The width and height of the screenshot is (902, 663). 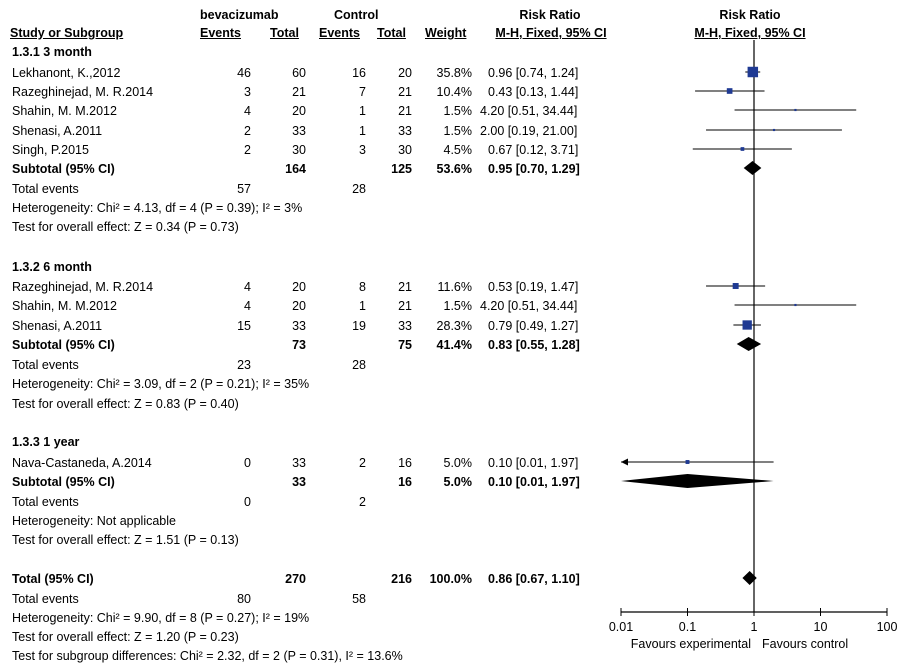 I want to click on risk-ratio-ci: 0.86 [0.67, 1.10], so click(x=534, y=579).